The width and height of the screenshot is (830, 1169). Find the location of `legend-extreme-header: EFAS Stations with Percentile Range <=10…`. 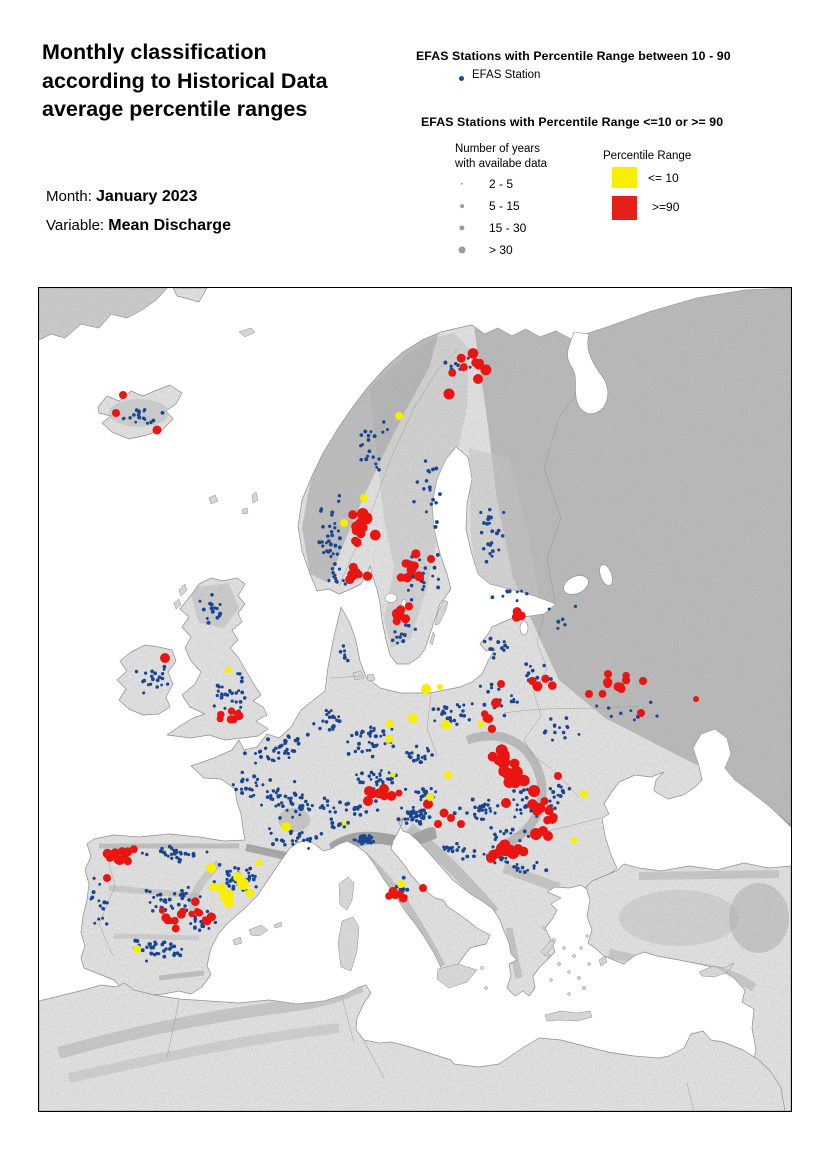

legend-extreme-header: EFAS Stations with Percentile Range <=10… is located at coordinates (572, 122).